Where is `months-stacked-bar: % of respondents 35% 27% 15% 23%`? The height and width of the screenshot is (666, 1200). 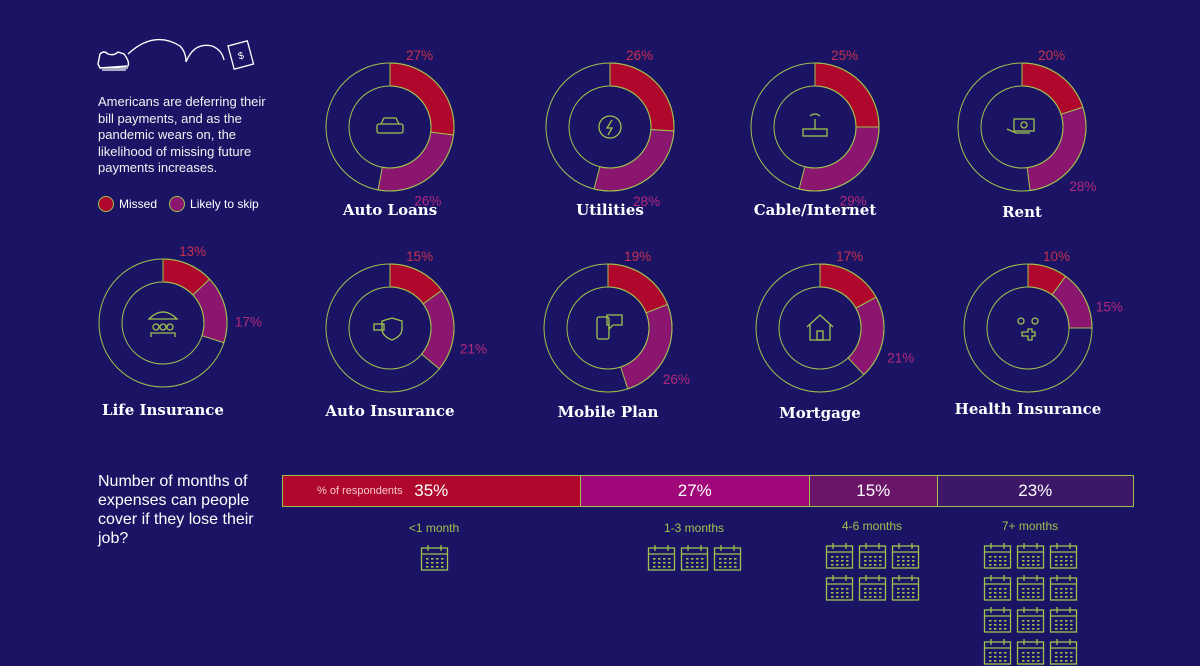 months-stacked-bar: % of respondents 35% 27% 15% 23% is located at coordinates (708, 491).